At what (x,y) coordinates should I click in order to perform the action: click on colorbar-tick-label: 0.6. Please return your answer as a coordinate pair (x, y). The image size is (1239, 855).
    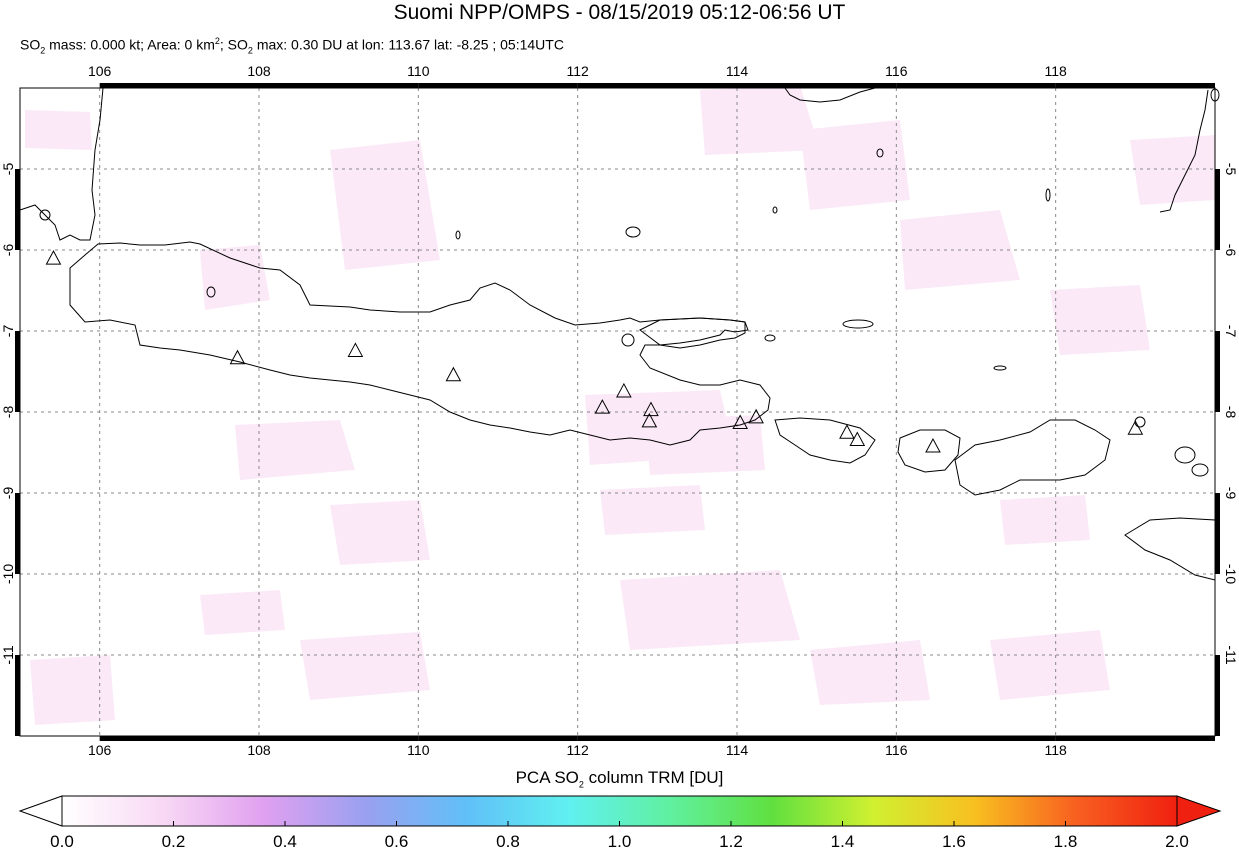
    Looking at the image, I should click on (396, 841).